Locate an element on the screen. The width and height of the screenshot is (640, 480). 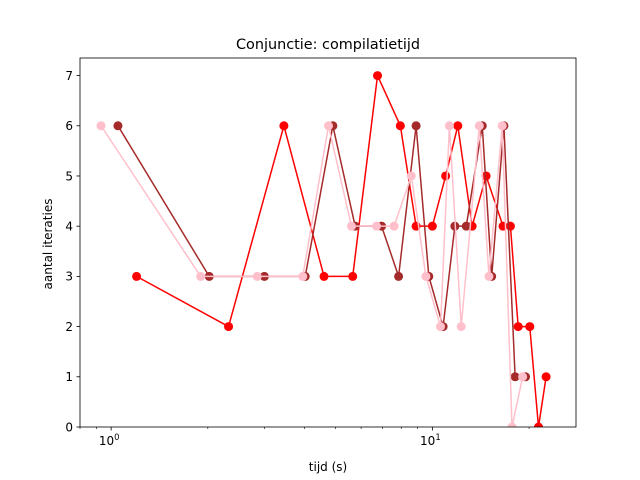
y-tick-label: 4 is located at coordinates (69, 226).